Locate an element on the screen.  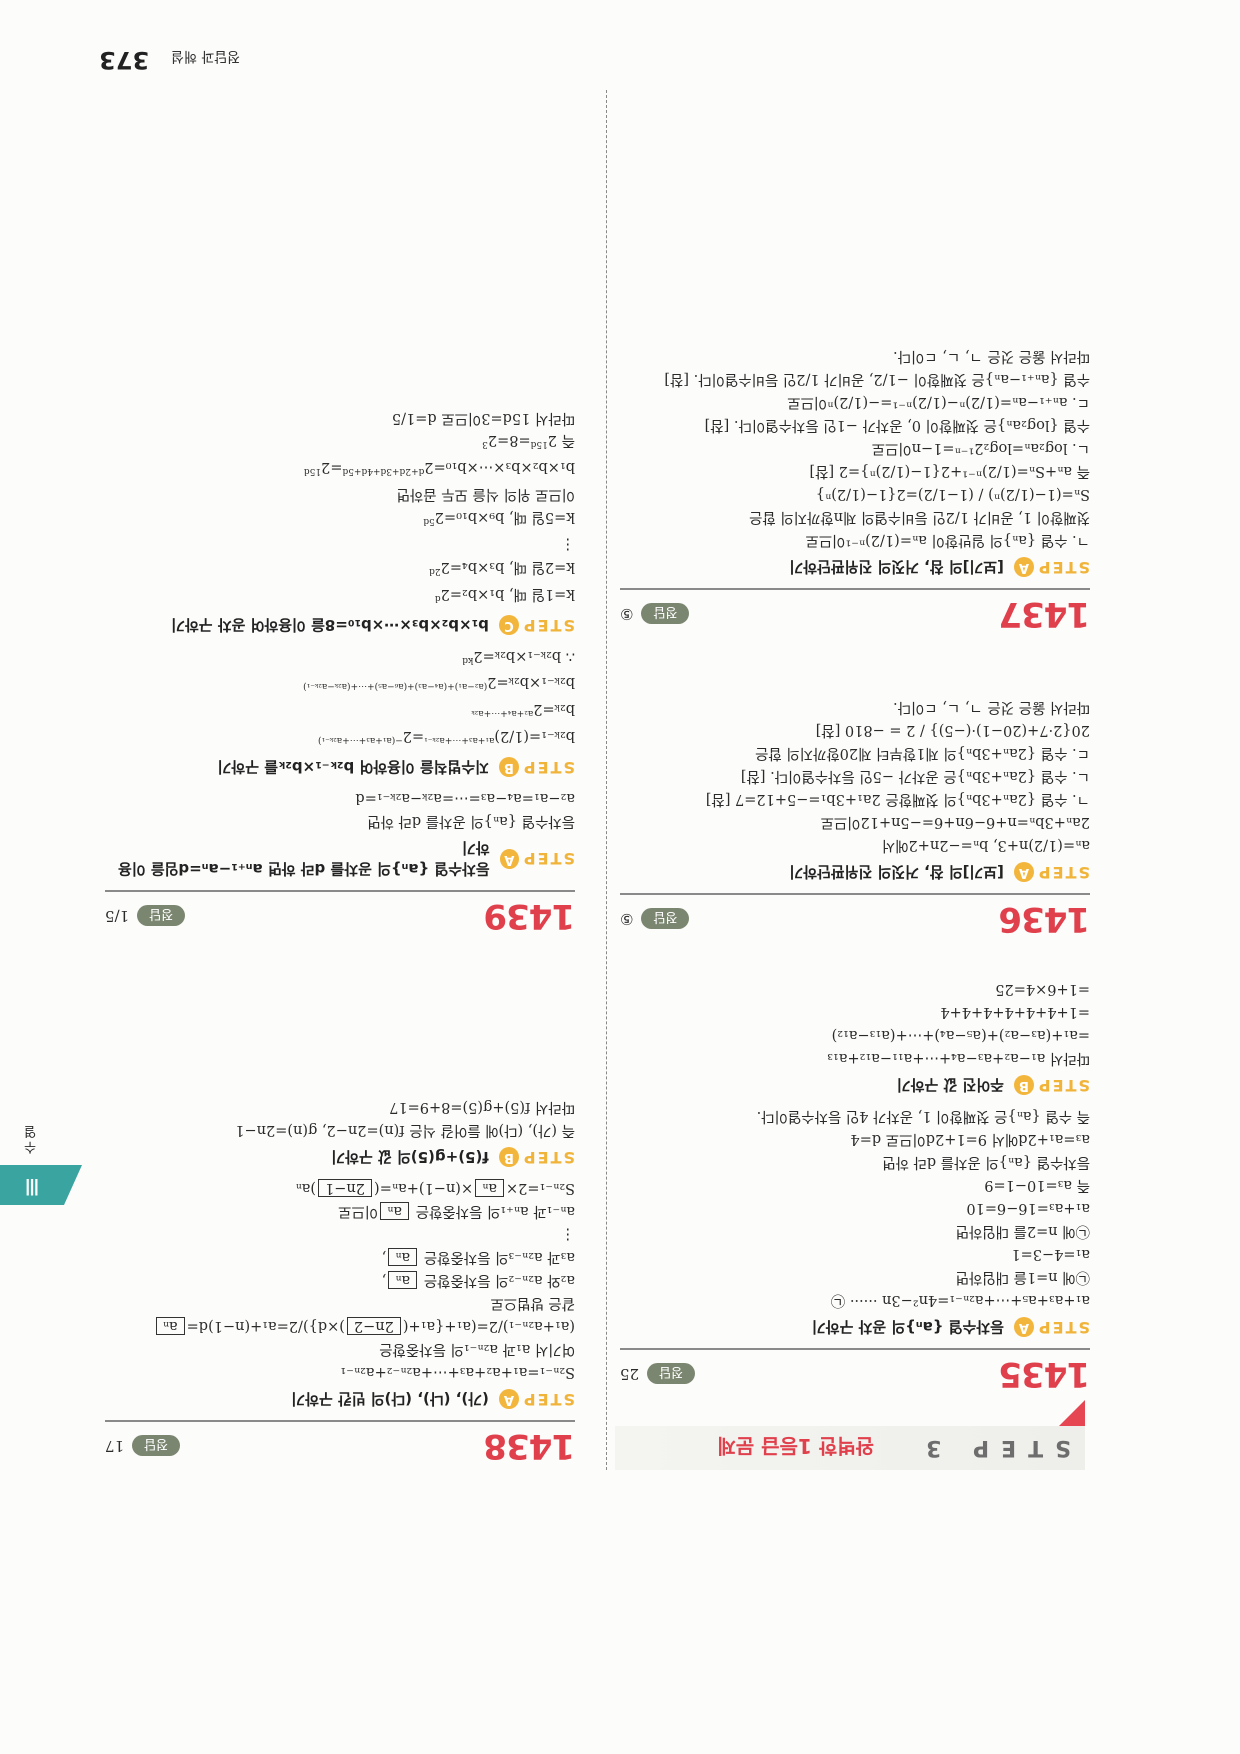
math-text: )aₙ is located at coordinates (306, 1188).